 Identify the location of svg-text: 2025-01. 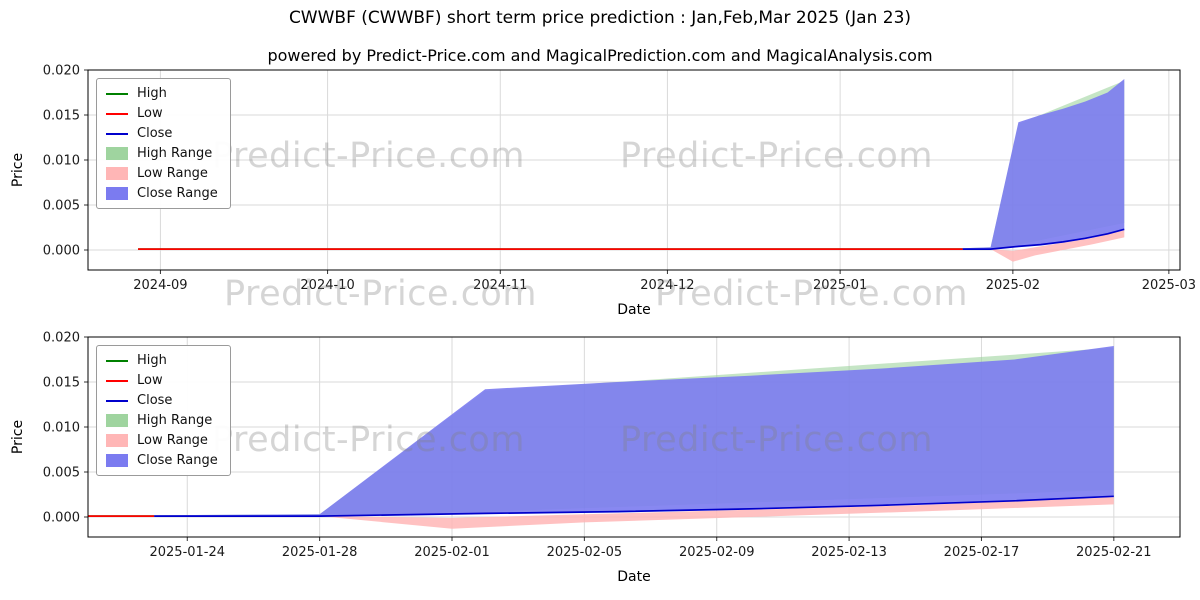
(840, 285).